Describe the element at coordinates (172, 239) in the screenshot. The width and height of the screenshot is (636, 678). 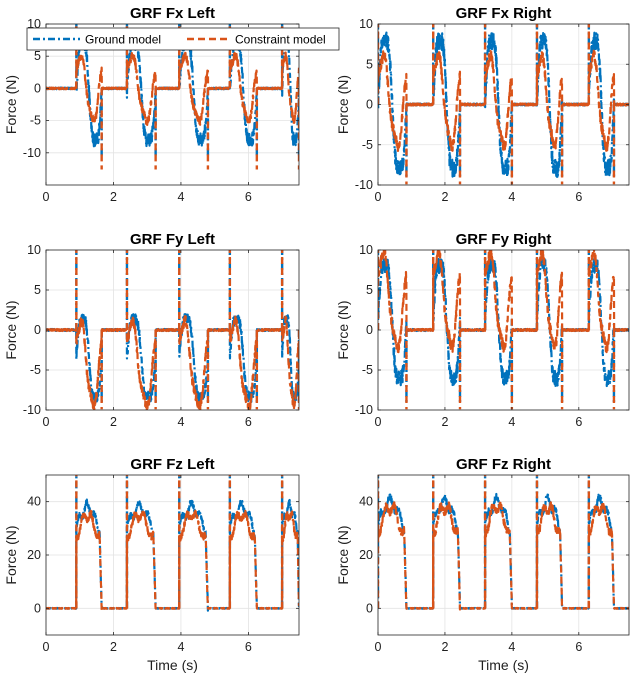
I see `chart-title: GRF Fy Left` at that location.